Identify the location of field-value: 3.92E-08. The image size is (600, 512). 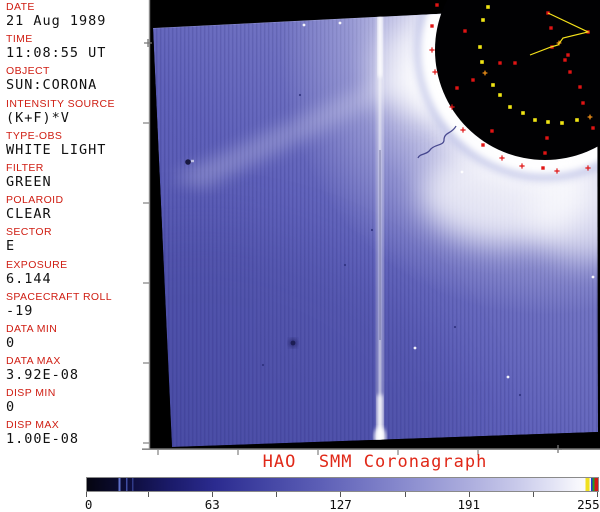
(43, 375).